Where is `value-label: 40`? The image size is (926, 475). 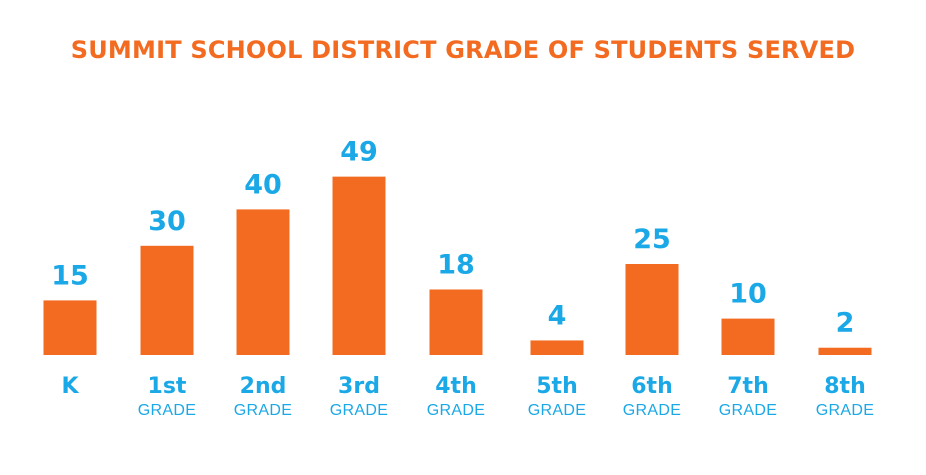
value-label: 40 is located at coordinates (263, 184).